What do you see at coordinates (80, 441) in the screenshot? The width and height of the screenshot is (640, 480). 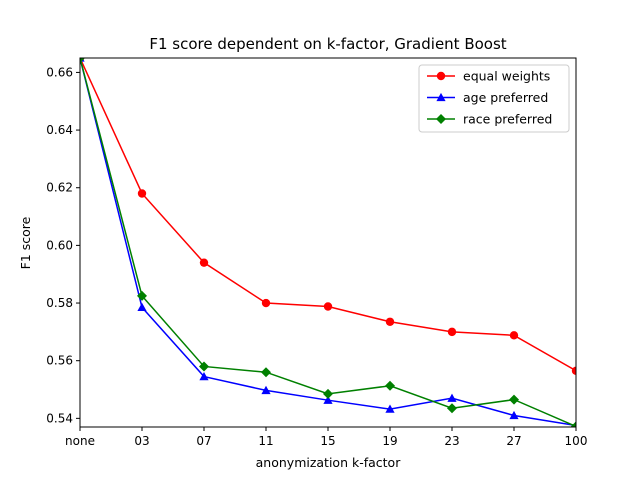 I see `x-tick-label-0: none` at bounding box center [80, 441].